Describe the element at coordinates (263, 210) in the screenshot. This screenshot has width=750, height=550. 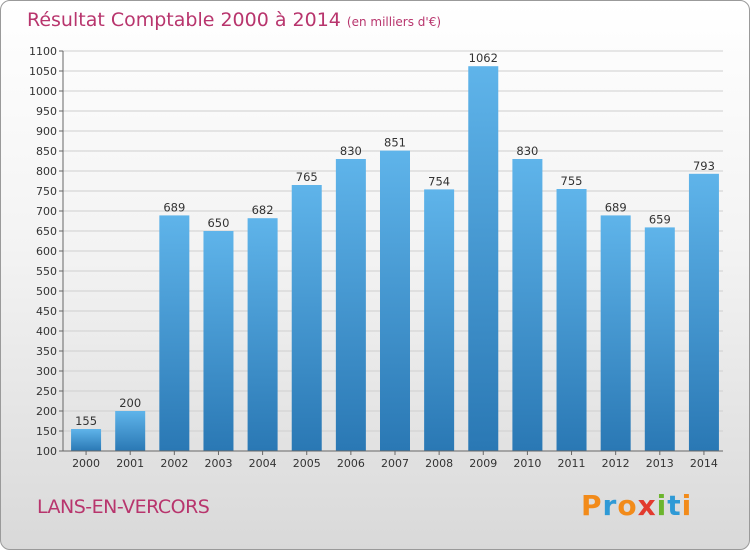
I see `data-label-2004: 682` at that location.